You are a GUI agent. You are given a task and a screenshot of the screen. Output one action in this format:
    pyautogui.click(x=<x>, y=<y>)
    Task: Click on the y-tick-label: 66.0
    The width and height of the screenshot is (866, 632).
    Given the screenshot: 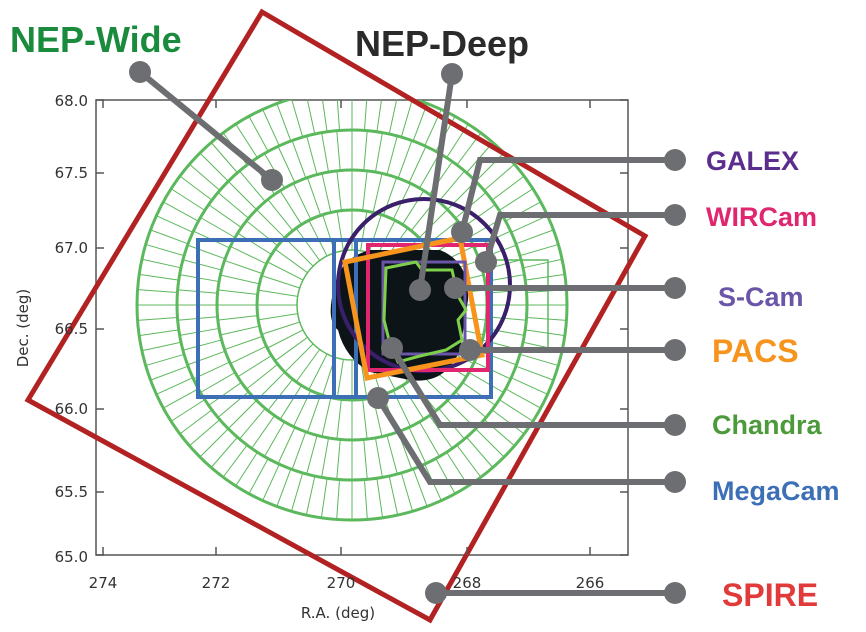 What is the action you would take?
    pyautogui.click(x=71, y=409)
    